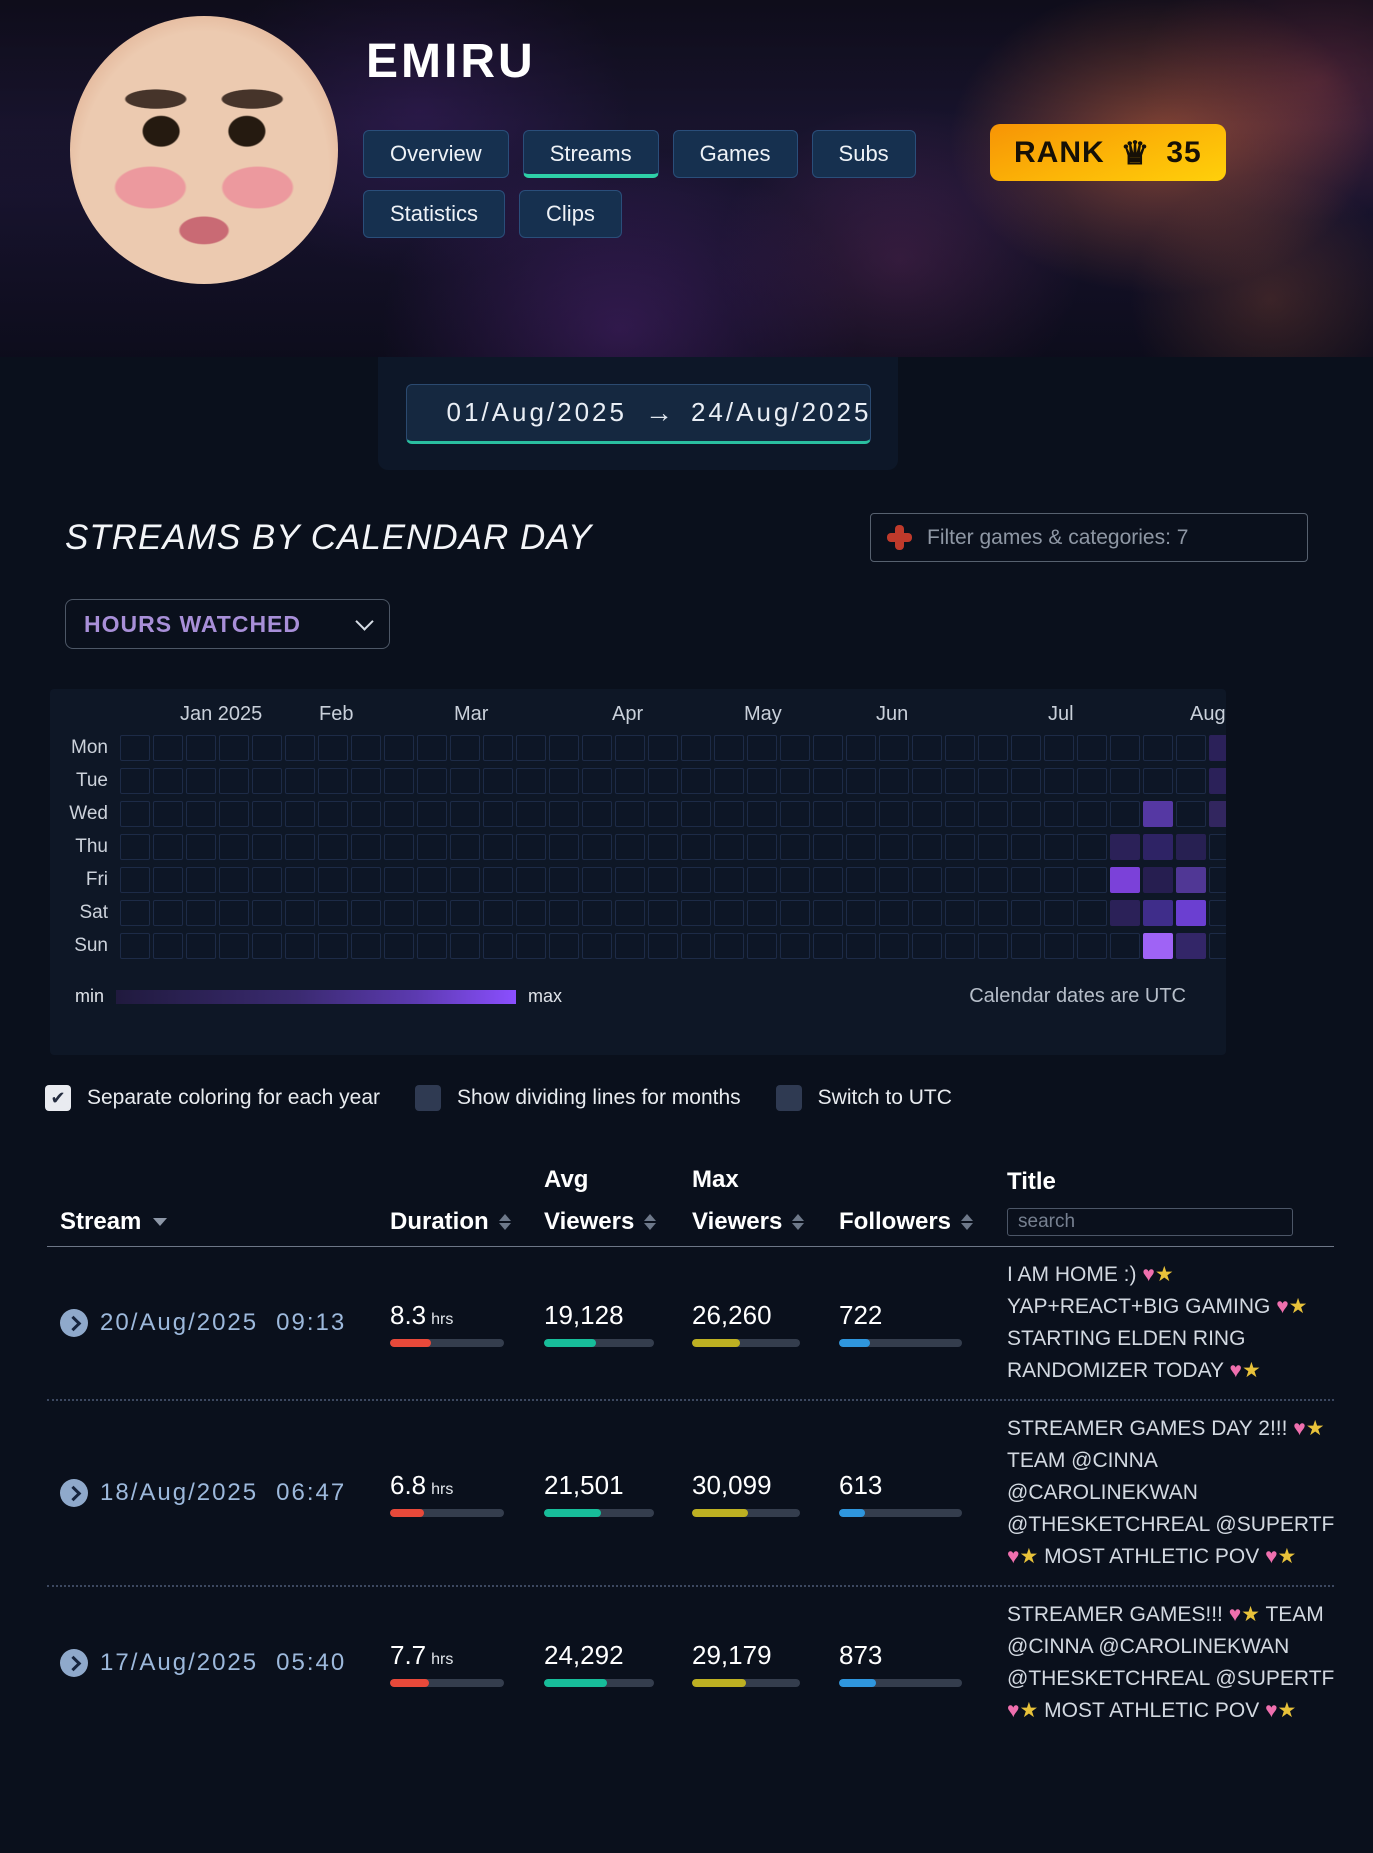 The height and width of the screenshot is (1853, 1373). Describe the element at coordinates (212, 1098) in the screenshot. I see `option-separate-coloring-for-each-year: ✔ Separate coloring for each year` at that location.